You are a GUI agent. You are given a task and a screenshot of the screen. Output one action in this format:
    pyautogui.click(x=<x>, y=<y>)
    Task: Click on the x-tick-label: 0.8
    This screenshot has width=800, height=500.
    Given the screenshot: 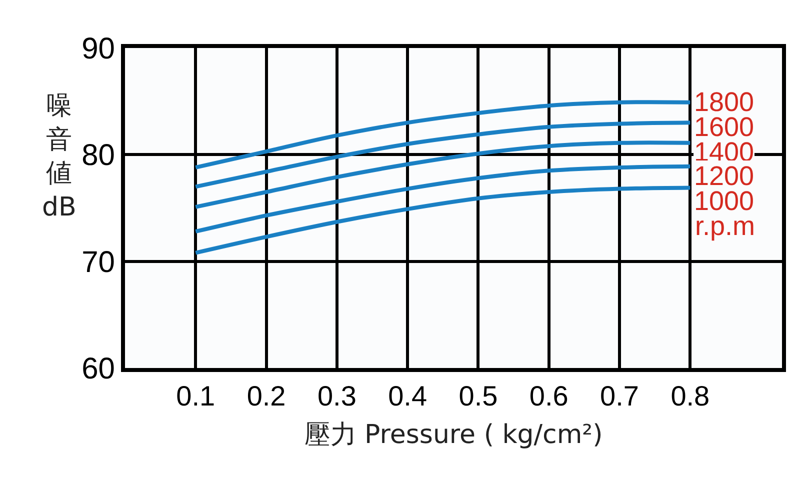 What is the action you would take?
    pyautogui.click(x=690, y=396)
    